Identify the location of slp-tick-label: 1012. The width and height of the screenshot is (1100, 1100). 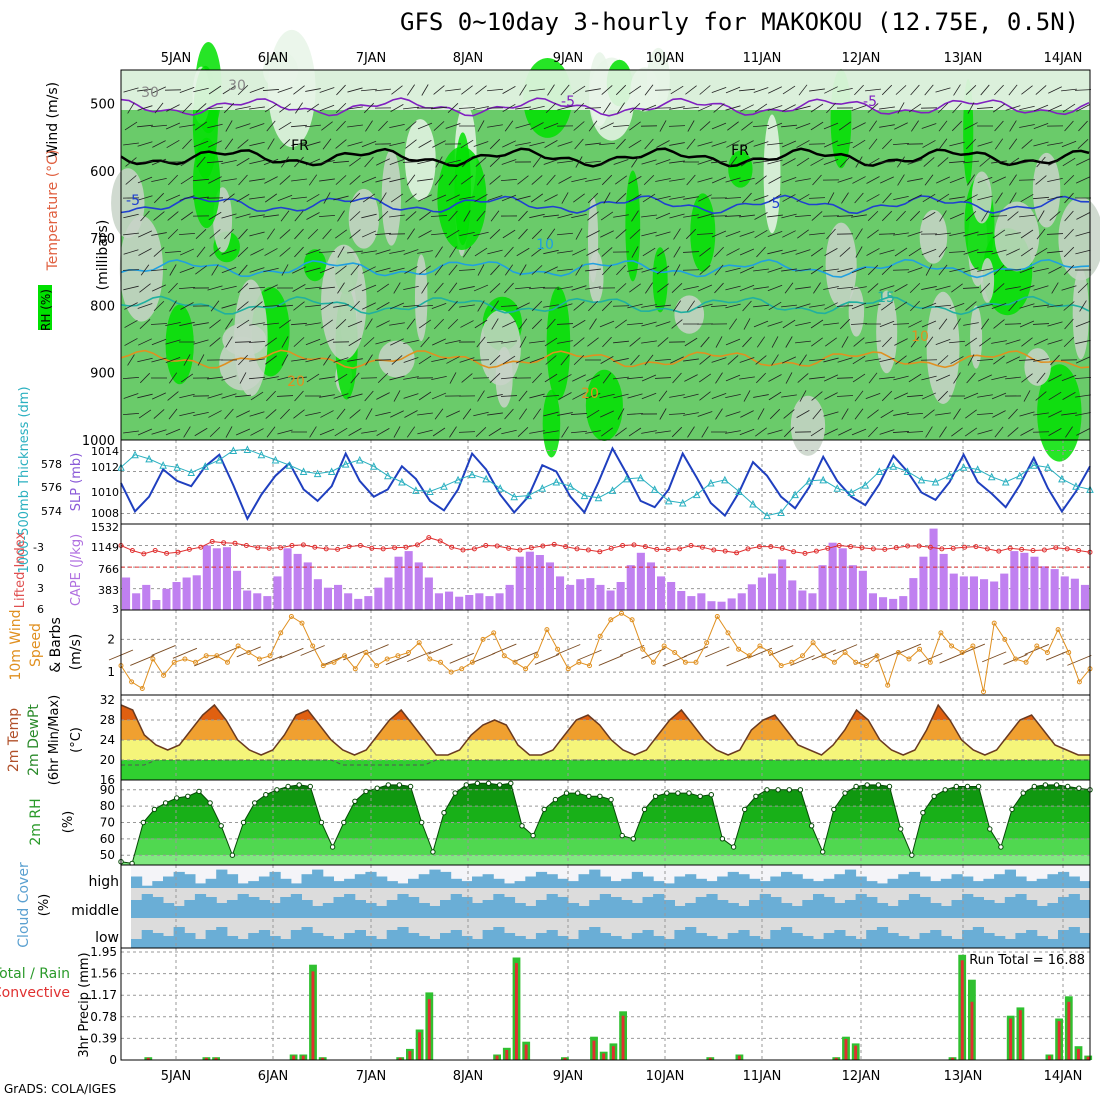
(105, 467).